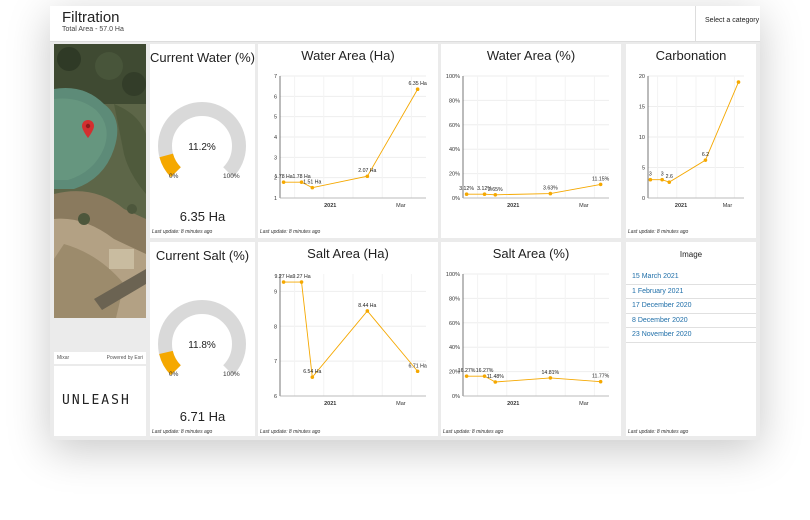  Describe the element at coordinates (312, 372) in the screenshot. I see `data-label: 6.54 Ha` at that location.